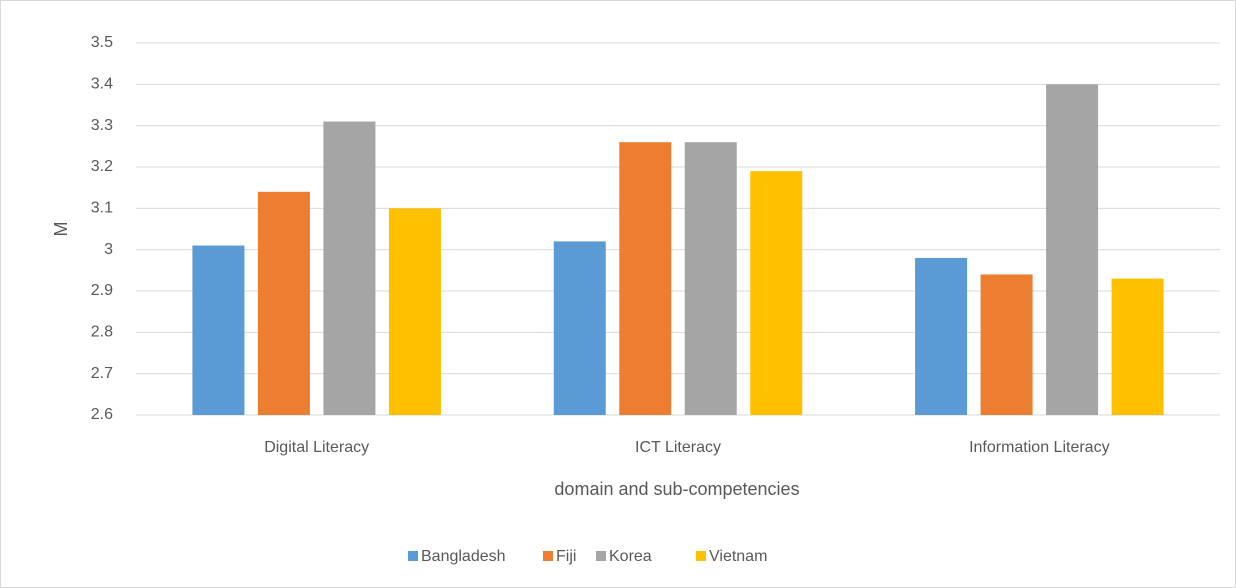  What do you see at coordinates (566, 556) in the screenshot?
I see `legend-label: Fiji` at bounding box center [566, 556].